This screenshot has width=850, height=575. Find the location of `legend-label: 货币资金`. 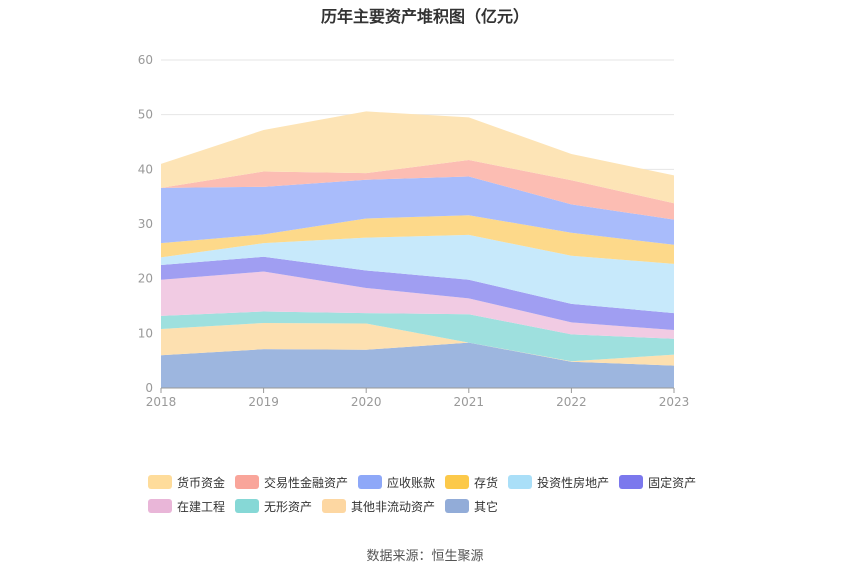

legend-label: 货币资金 is located at coordinates (201, 482).